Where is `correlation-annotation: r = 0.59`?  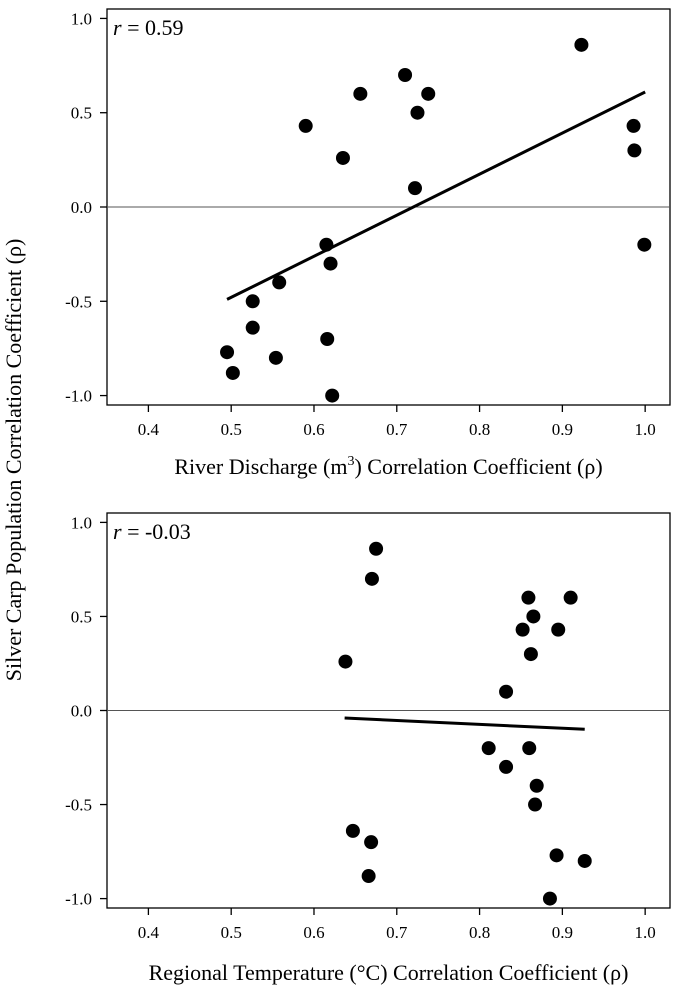 correlation-annotation: r = 0.59 is located at coordinates (148, 27).